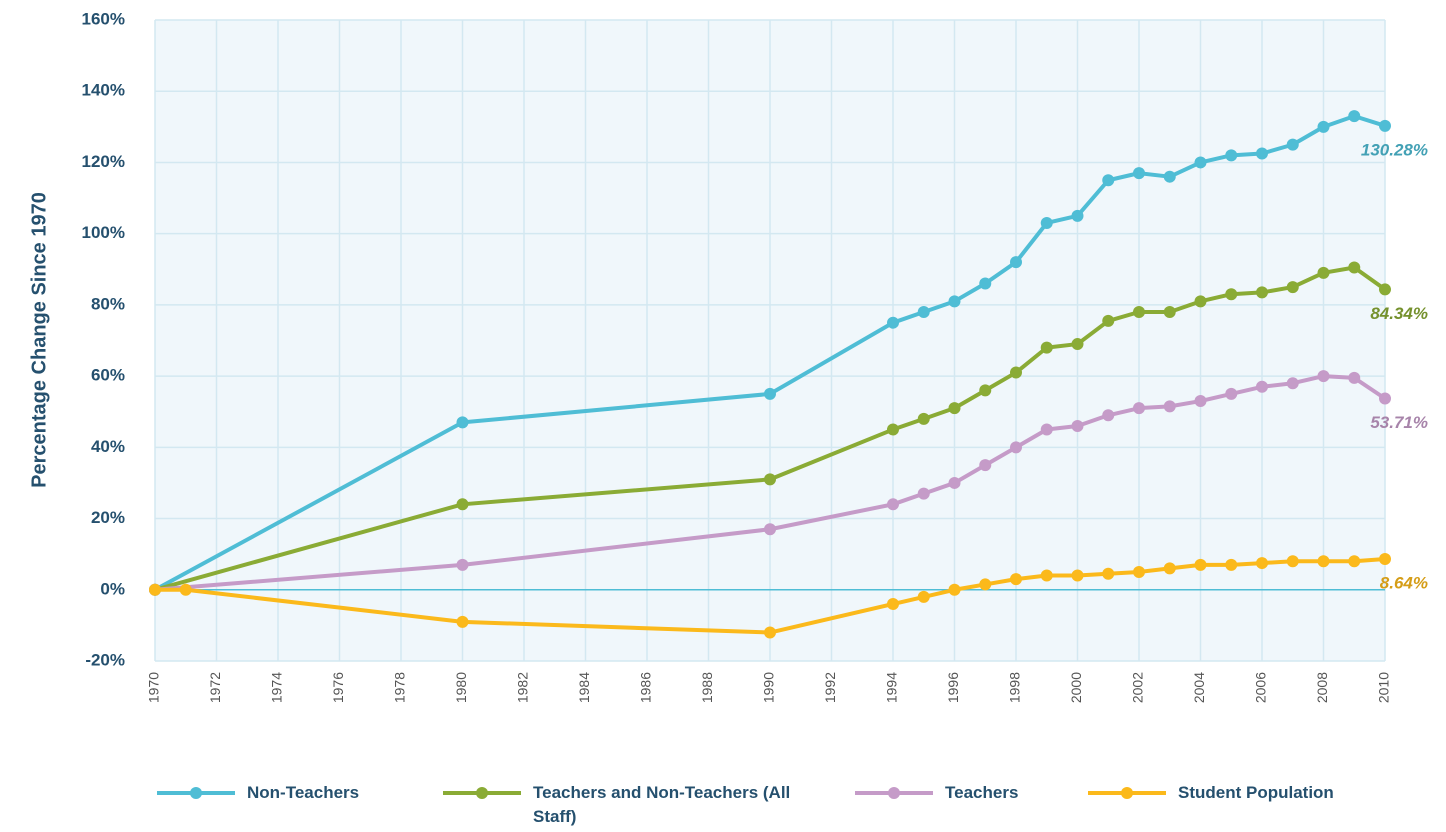 This screenshot has width=1446, height=832. I want to click on x-tick-label: 1974, so click(277, 687).